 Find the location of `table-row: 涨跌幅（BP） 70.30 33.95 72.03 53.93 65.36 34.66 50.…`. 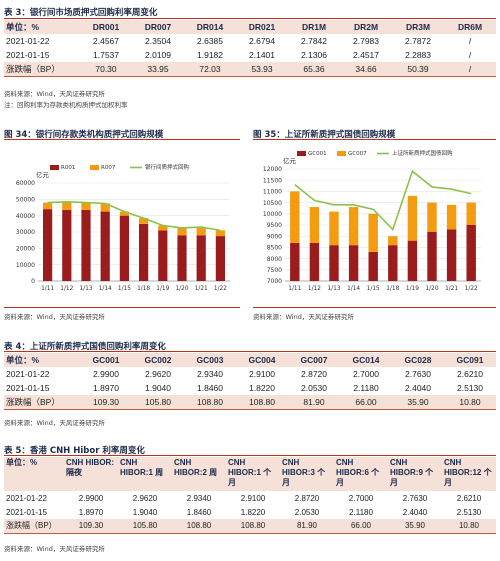

table-row: 涨跌幅（BP） 70.30 33.95 72.03 53.93 65.36 34.66 50.… is located at coordinates (250, 69).